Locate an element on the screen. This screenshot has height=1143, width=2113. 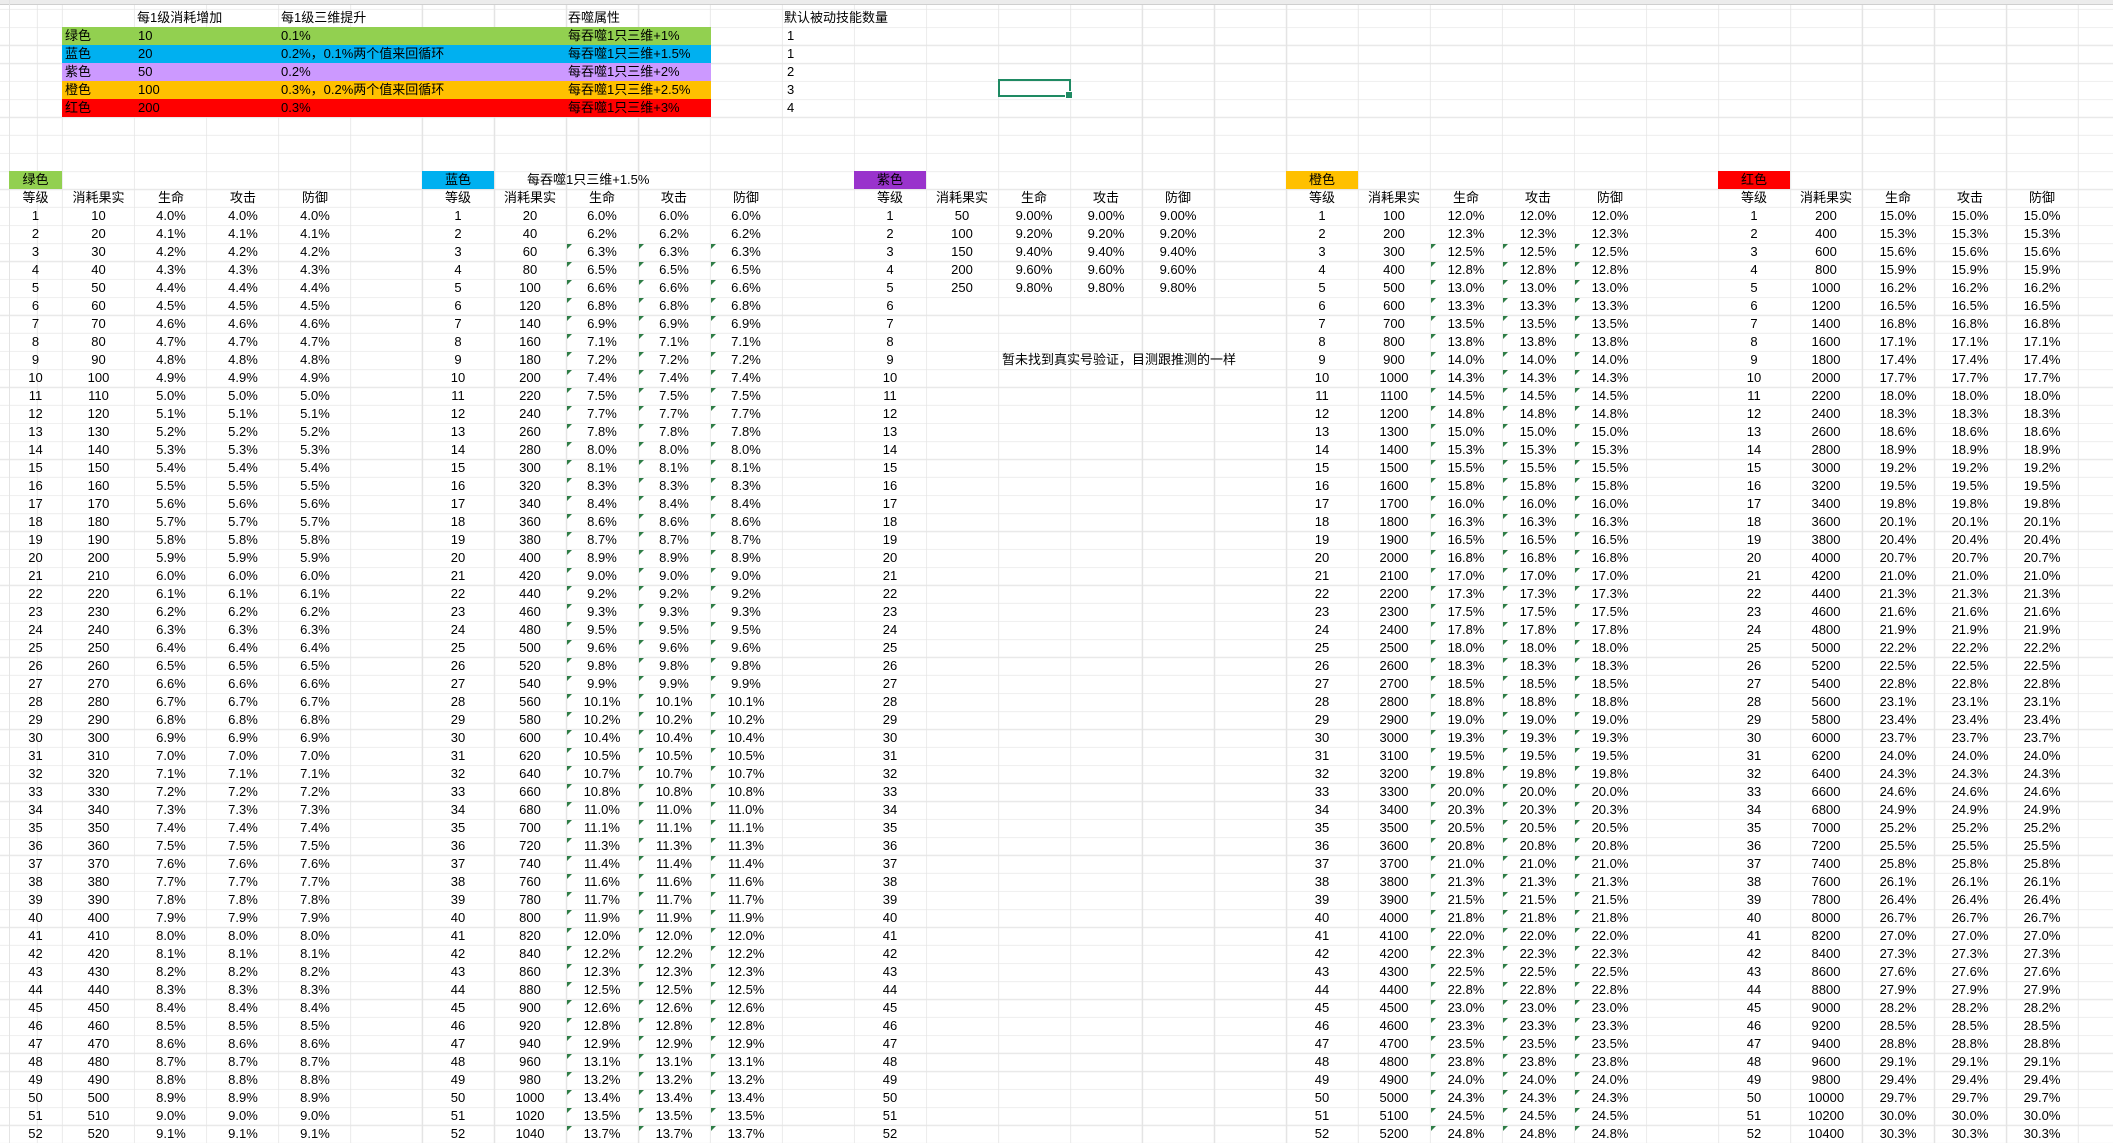
atk-cell: 8.9% is located at coordinates (674, 557).